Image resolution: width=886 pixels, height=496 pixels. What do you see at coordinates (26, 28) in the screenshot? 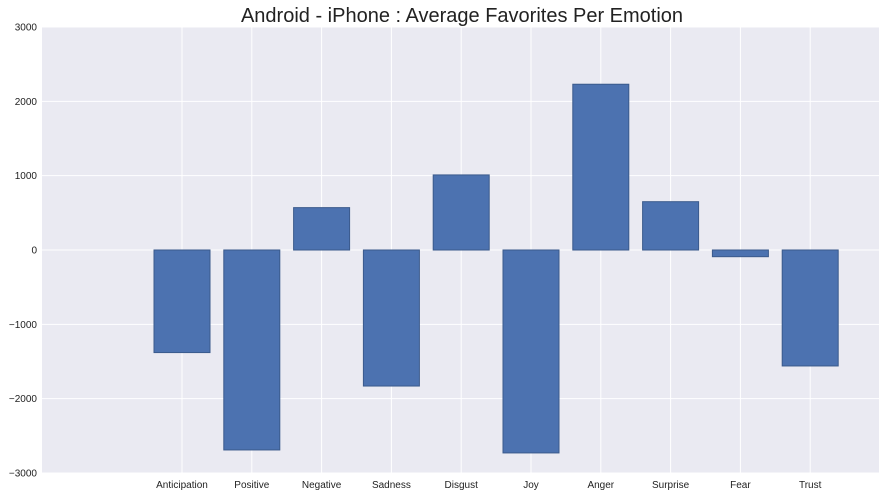
I see `y-tick-label: 3000` at bounding box center [26, 28].